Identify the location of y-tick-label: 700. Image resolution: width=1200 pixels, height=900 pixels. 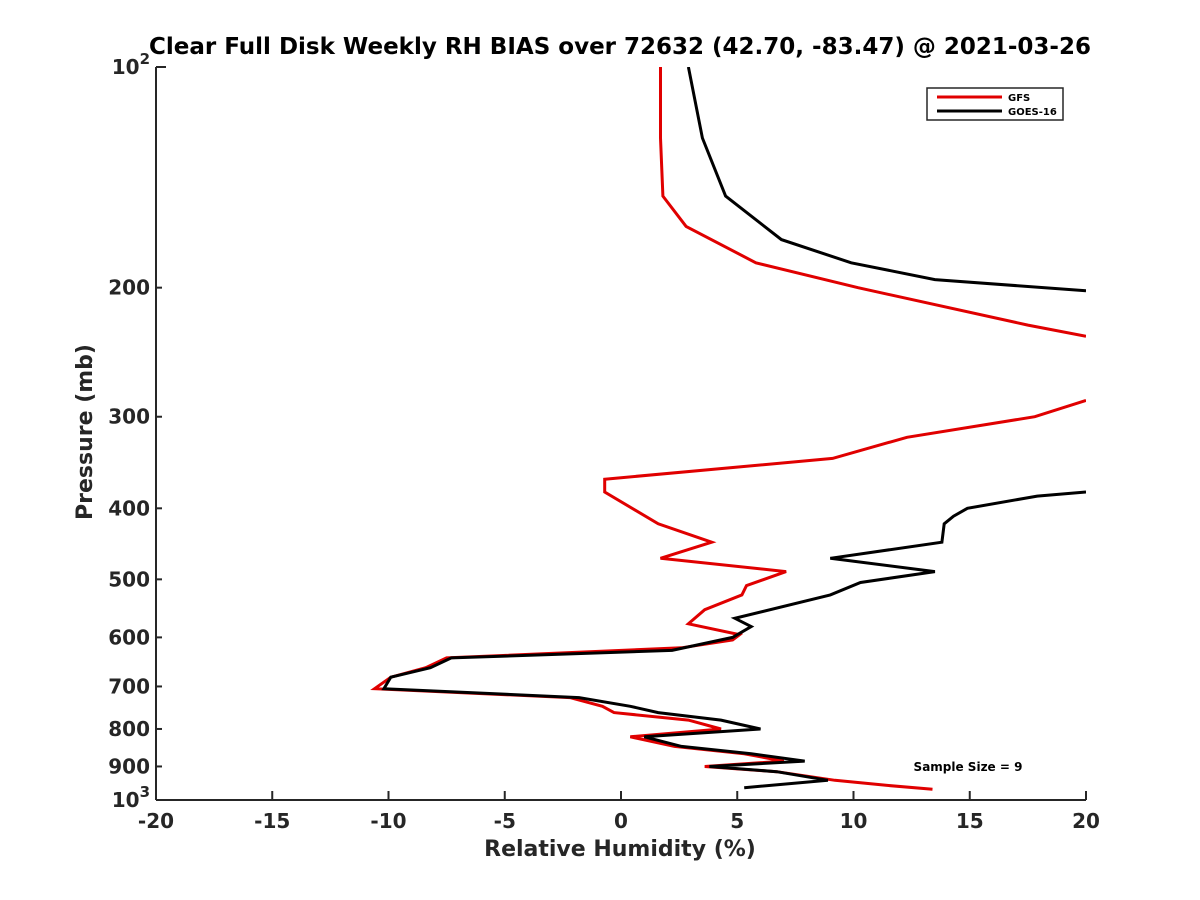
(129, 686).